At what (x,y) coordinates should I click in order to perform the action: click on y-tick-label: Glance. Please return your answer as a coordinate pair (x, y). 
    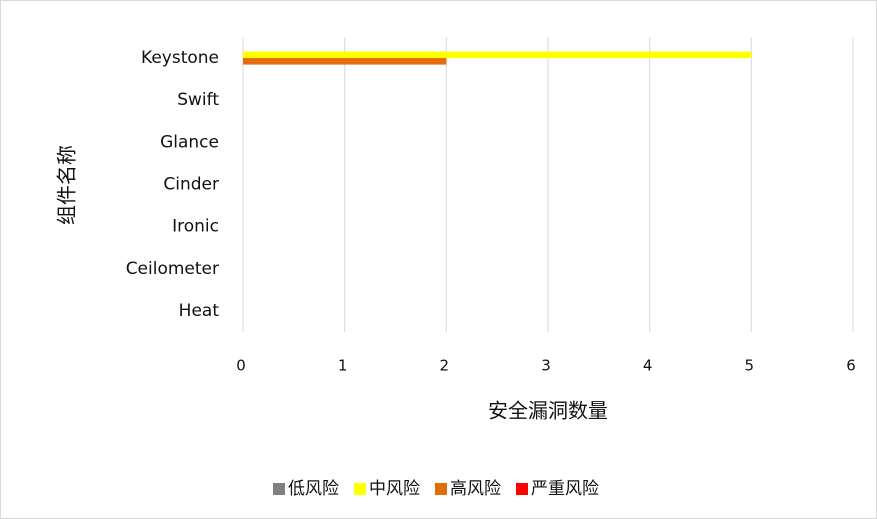
    Looking at the image, I should click on (189, 142).